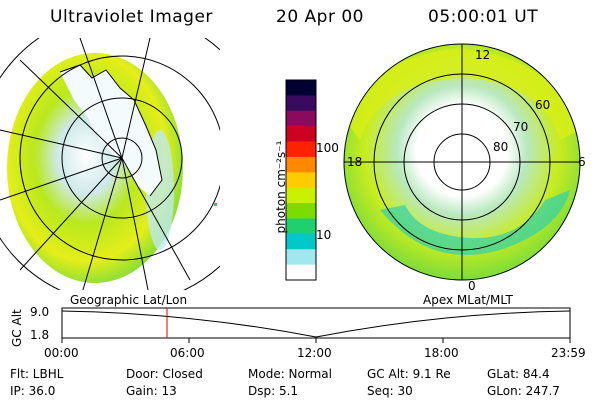 This screenshot has width=600, height=400. I want to click on date-label: 20 Apr 00, so click(320, 17).